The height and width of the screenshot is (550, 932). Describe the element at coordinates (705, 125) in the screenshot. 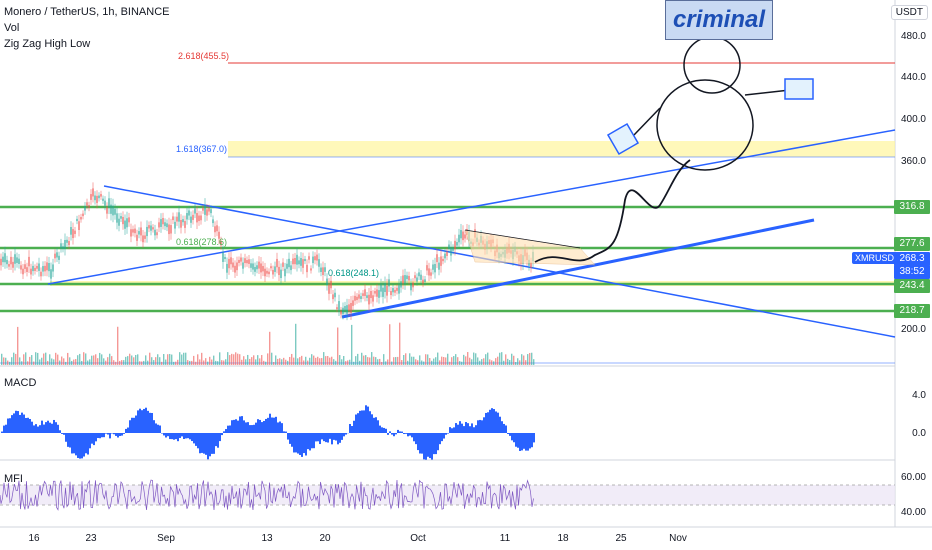

I see `figure-body` at that location.